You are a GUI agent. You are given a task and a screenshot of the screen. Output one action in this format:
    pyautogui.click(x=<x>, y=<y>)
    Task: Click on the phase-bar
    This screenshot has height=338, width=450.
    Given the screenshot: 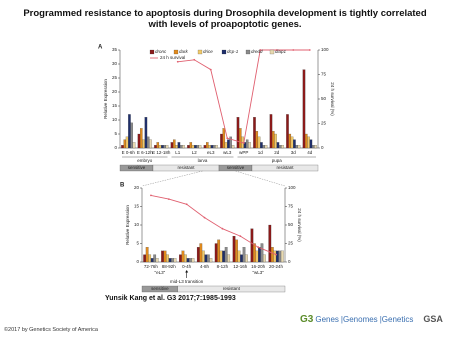 What is the action you would take?
    pyautogui.click(x=231, y=289)
    